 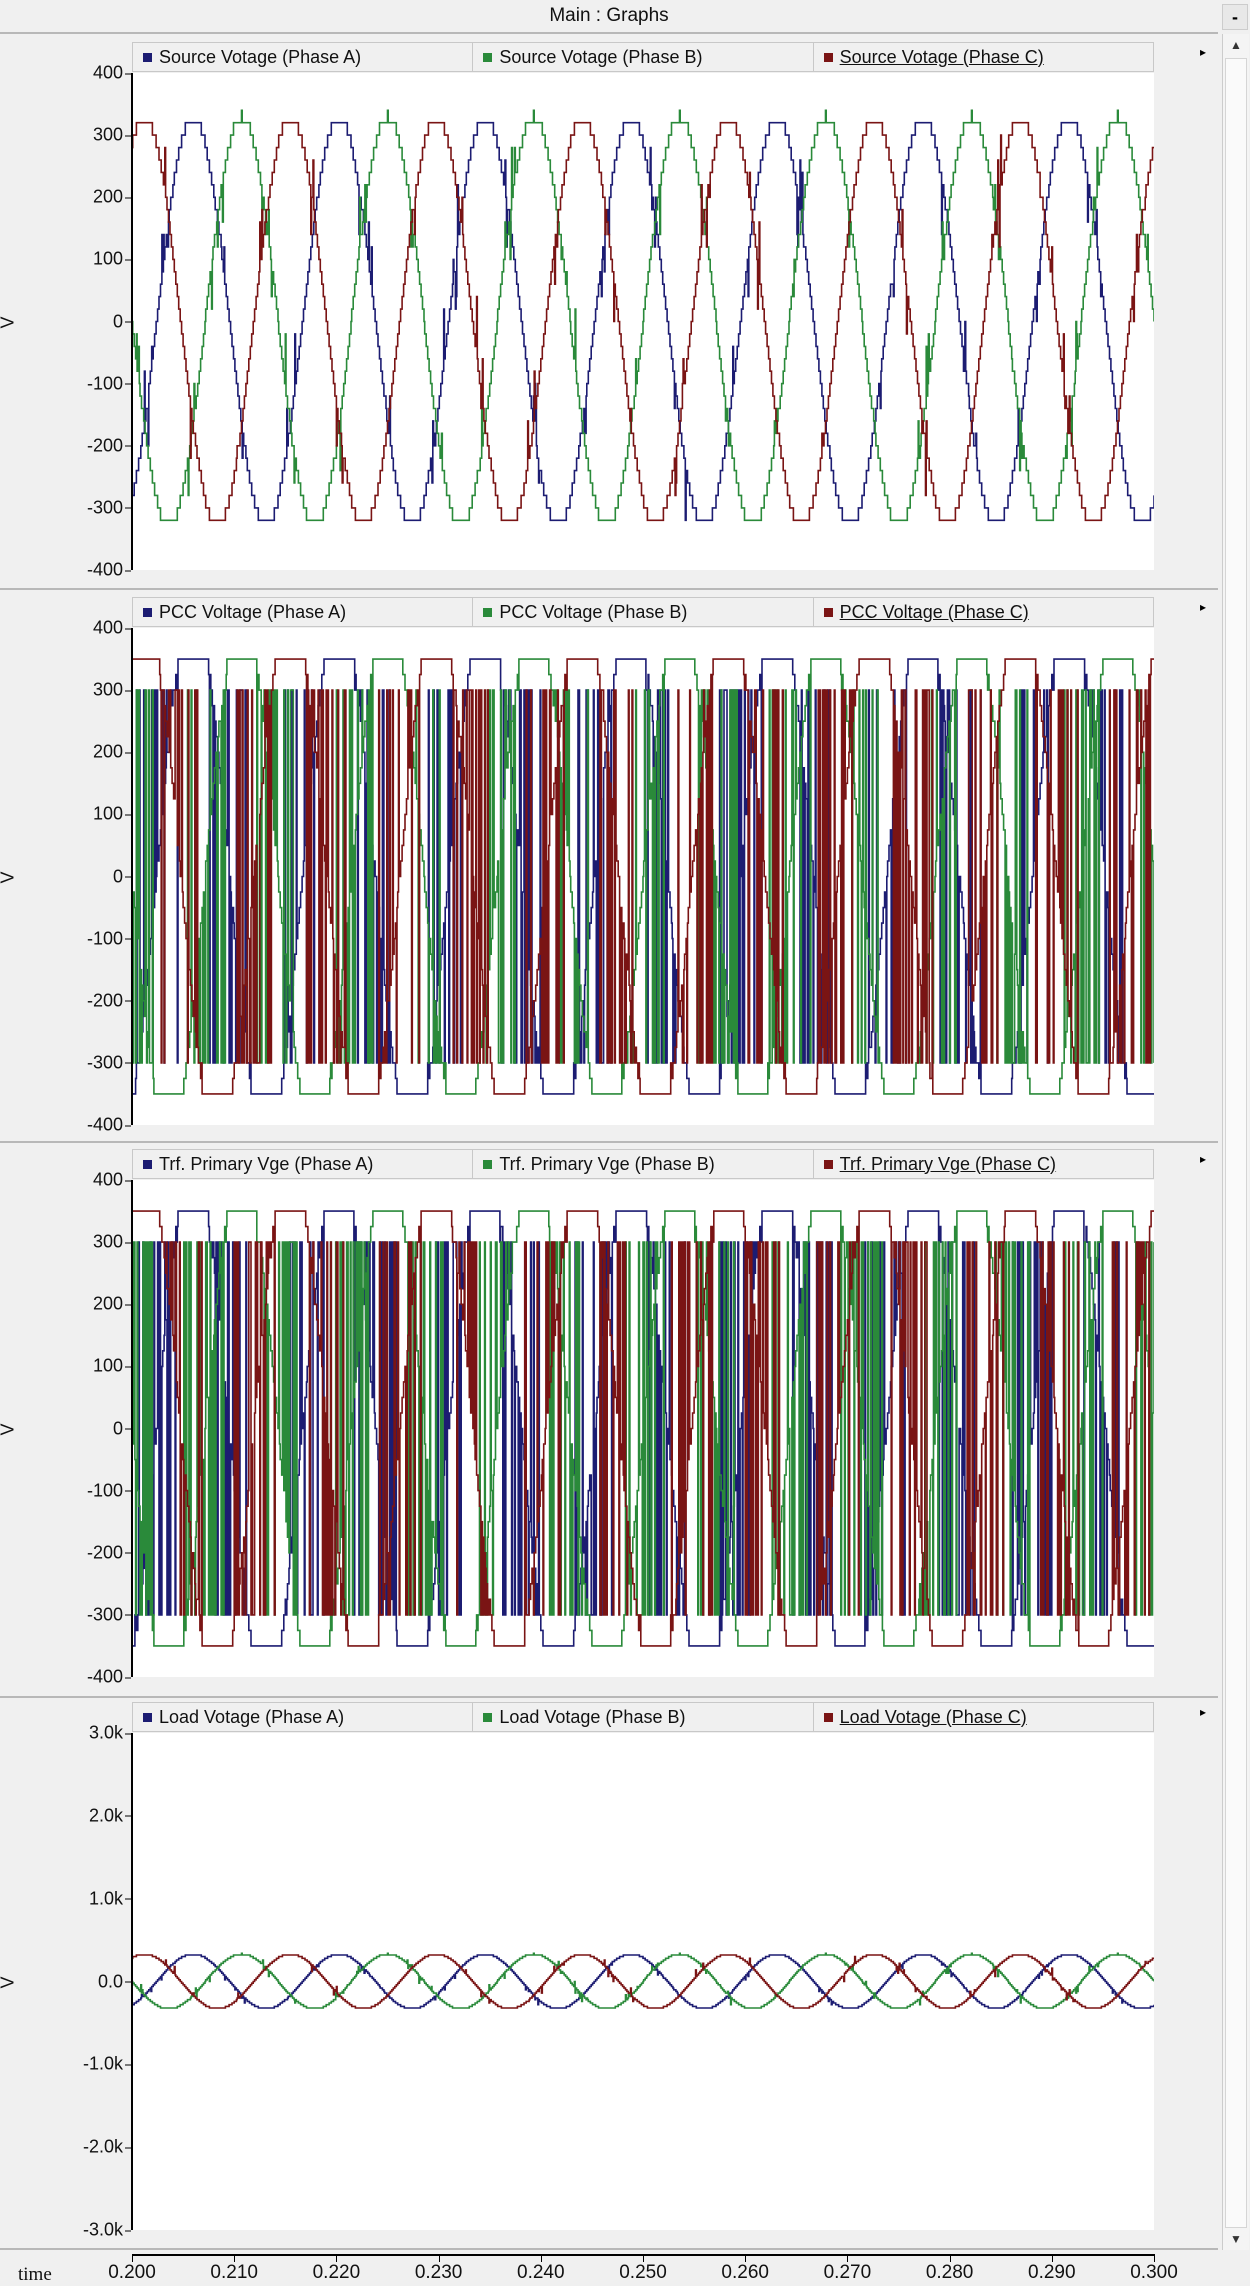 I want to click on legend-item-phase-c: PCC Voltage (Phase C), so click(x=983, y=612).